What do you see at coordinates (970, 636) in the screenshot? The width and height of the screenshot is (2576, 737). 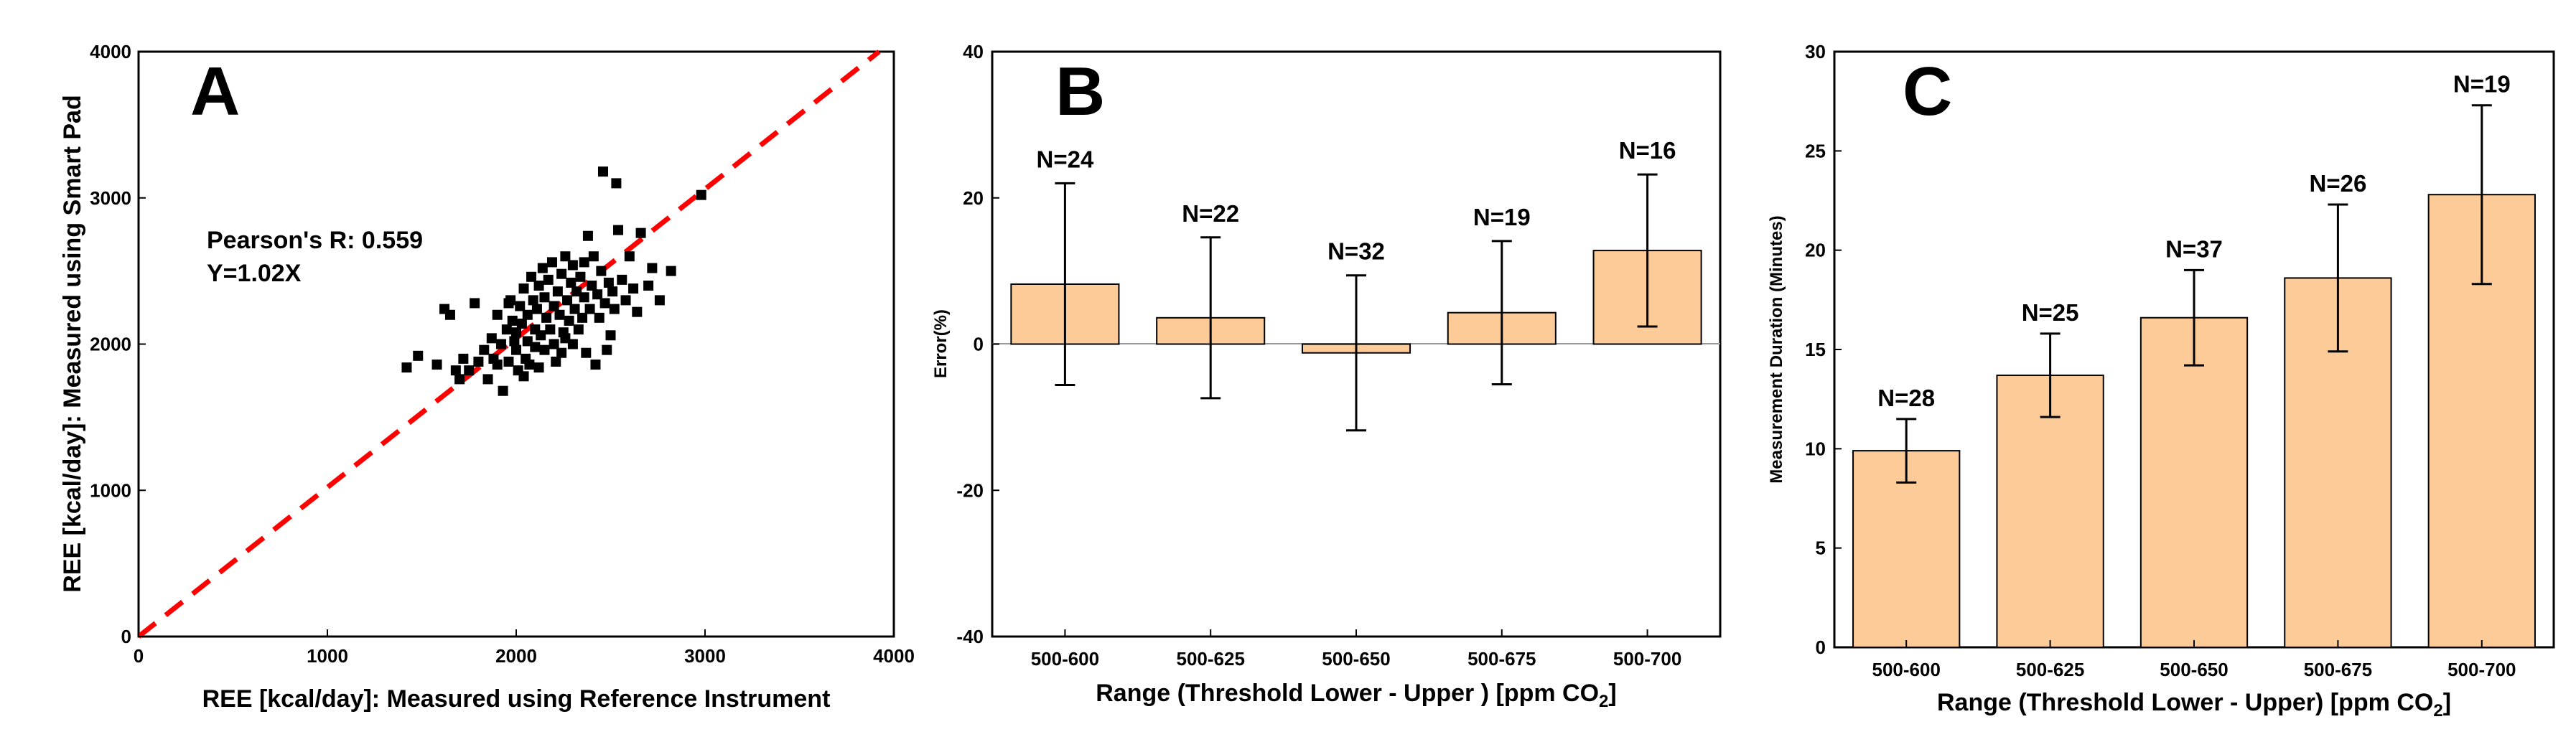 I see `panel-b-y-tick-label: -40` at bounding box center [970, 636].